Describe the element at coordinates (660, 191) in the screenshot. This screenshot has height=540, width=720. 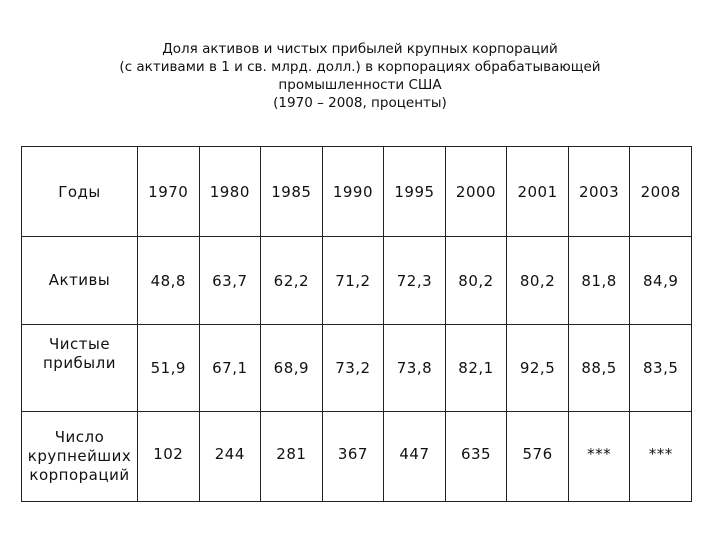
I see `year-cell: 2008` at that location.